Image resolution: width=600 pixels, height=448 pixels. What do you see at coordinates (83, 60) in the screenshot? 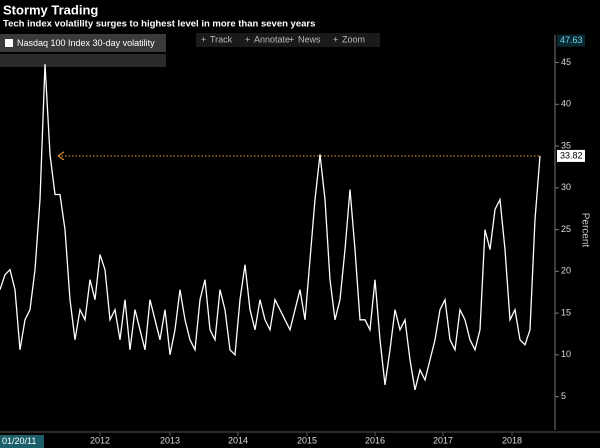
I see `legend-tools` at bounding box center [83, 60].